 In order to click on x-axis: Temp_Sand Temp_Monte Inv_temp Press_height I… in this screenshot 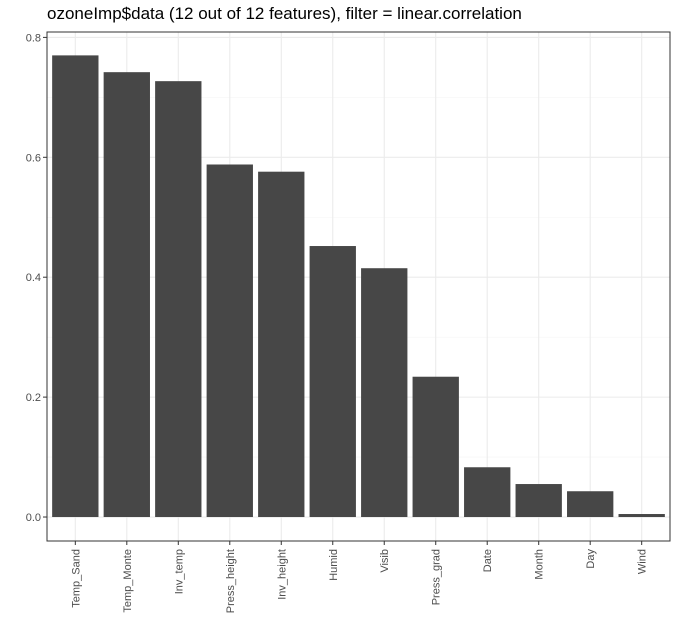, I will do `click(359, 577)`.